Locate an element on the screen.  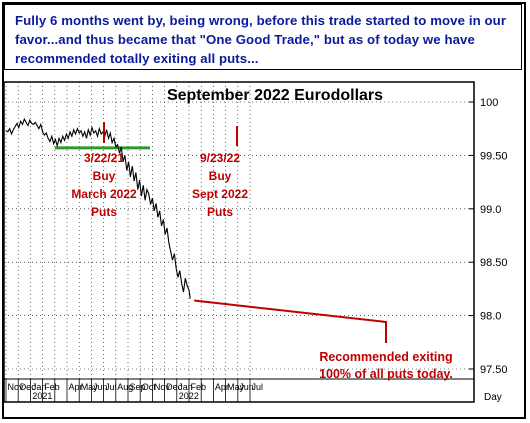
y-tick-label: 99.50 is located at coordinates (494, 156).